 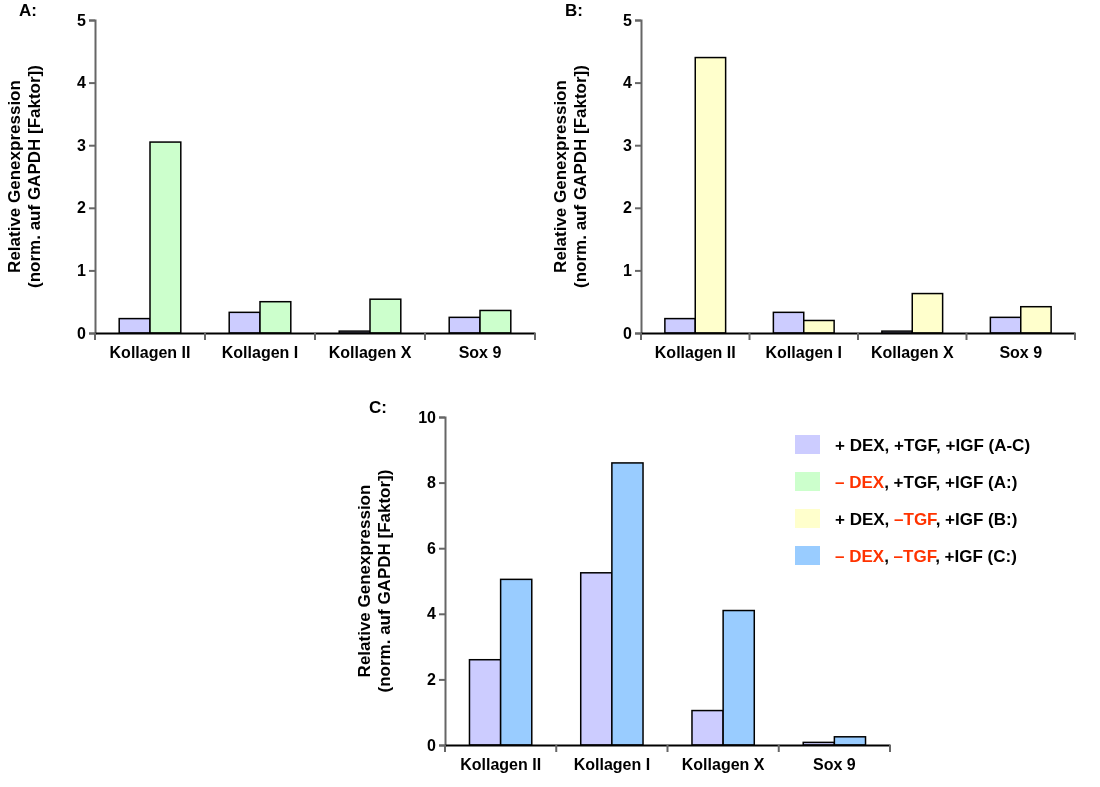 I want to click on legend-label: + DEX, +TGF, +IGF (A-C), so click(x=933, y=445).